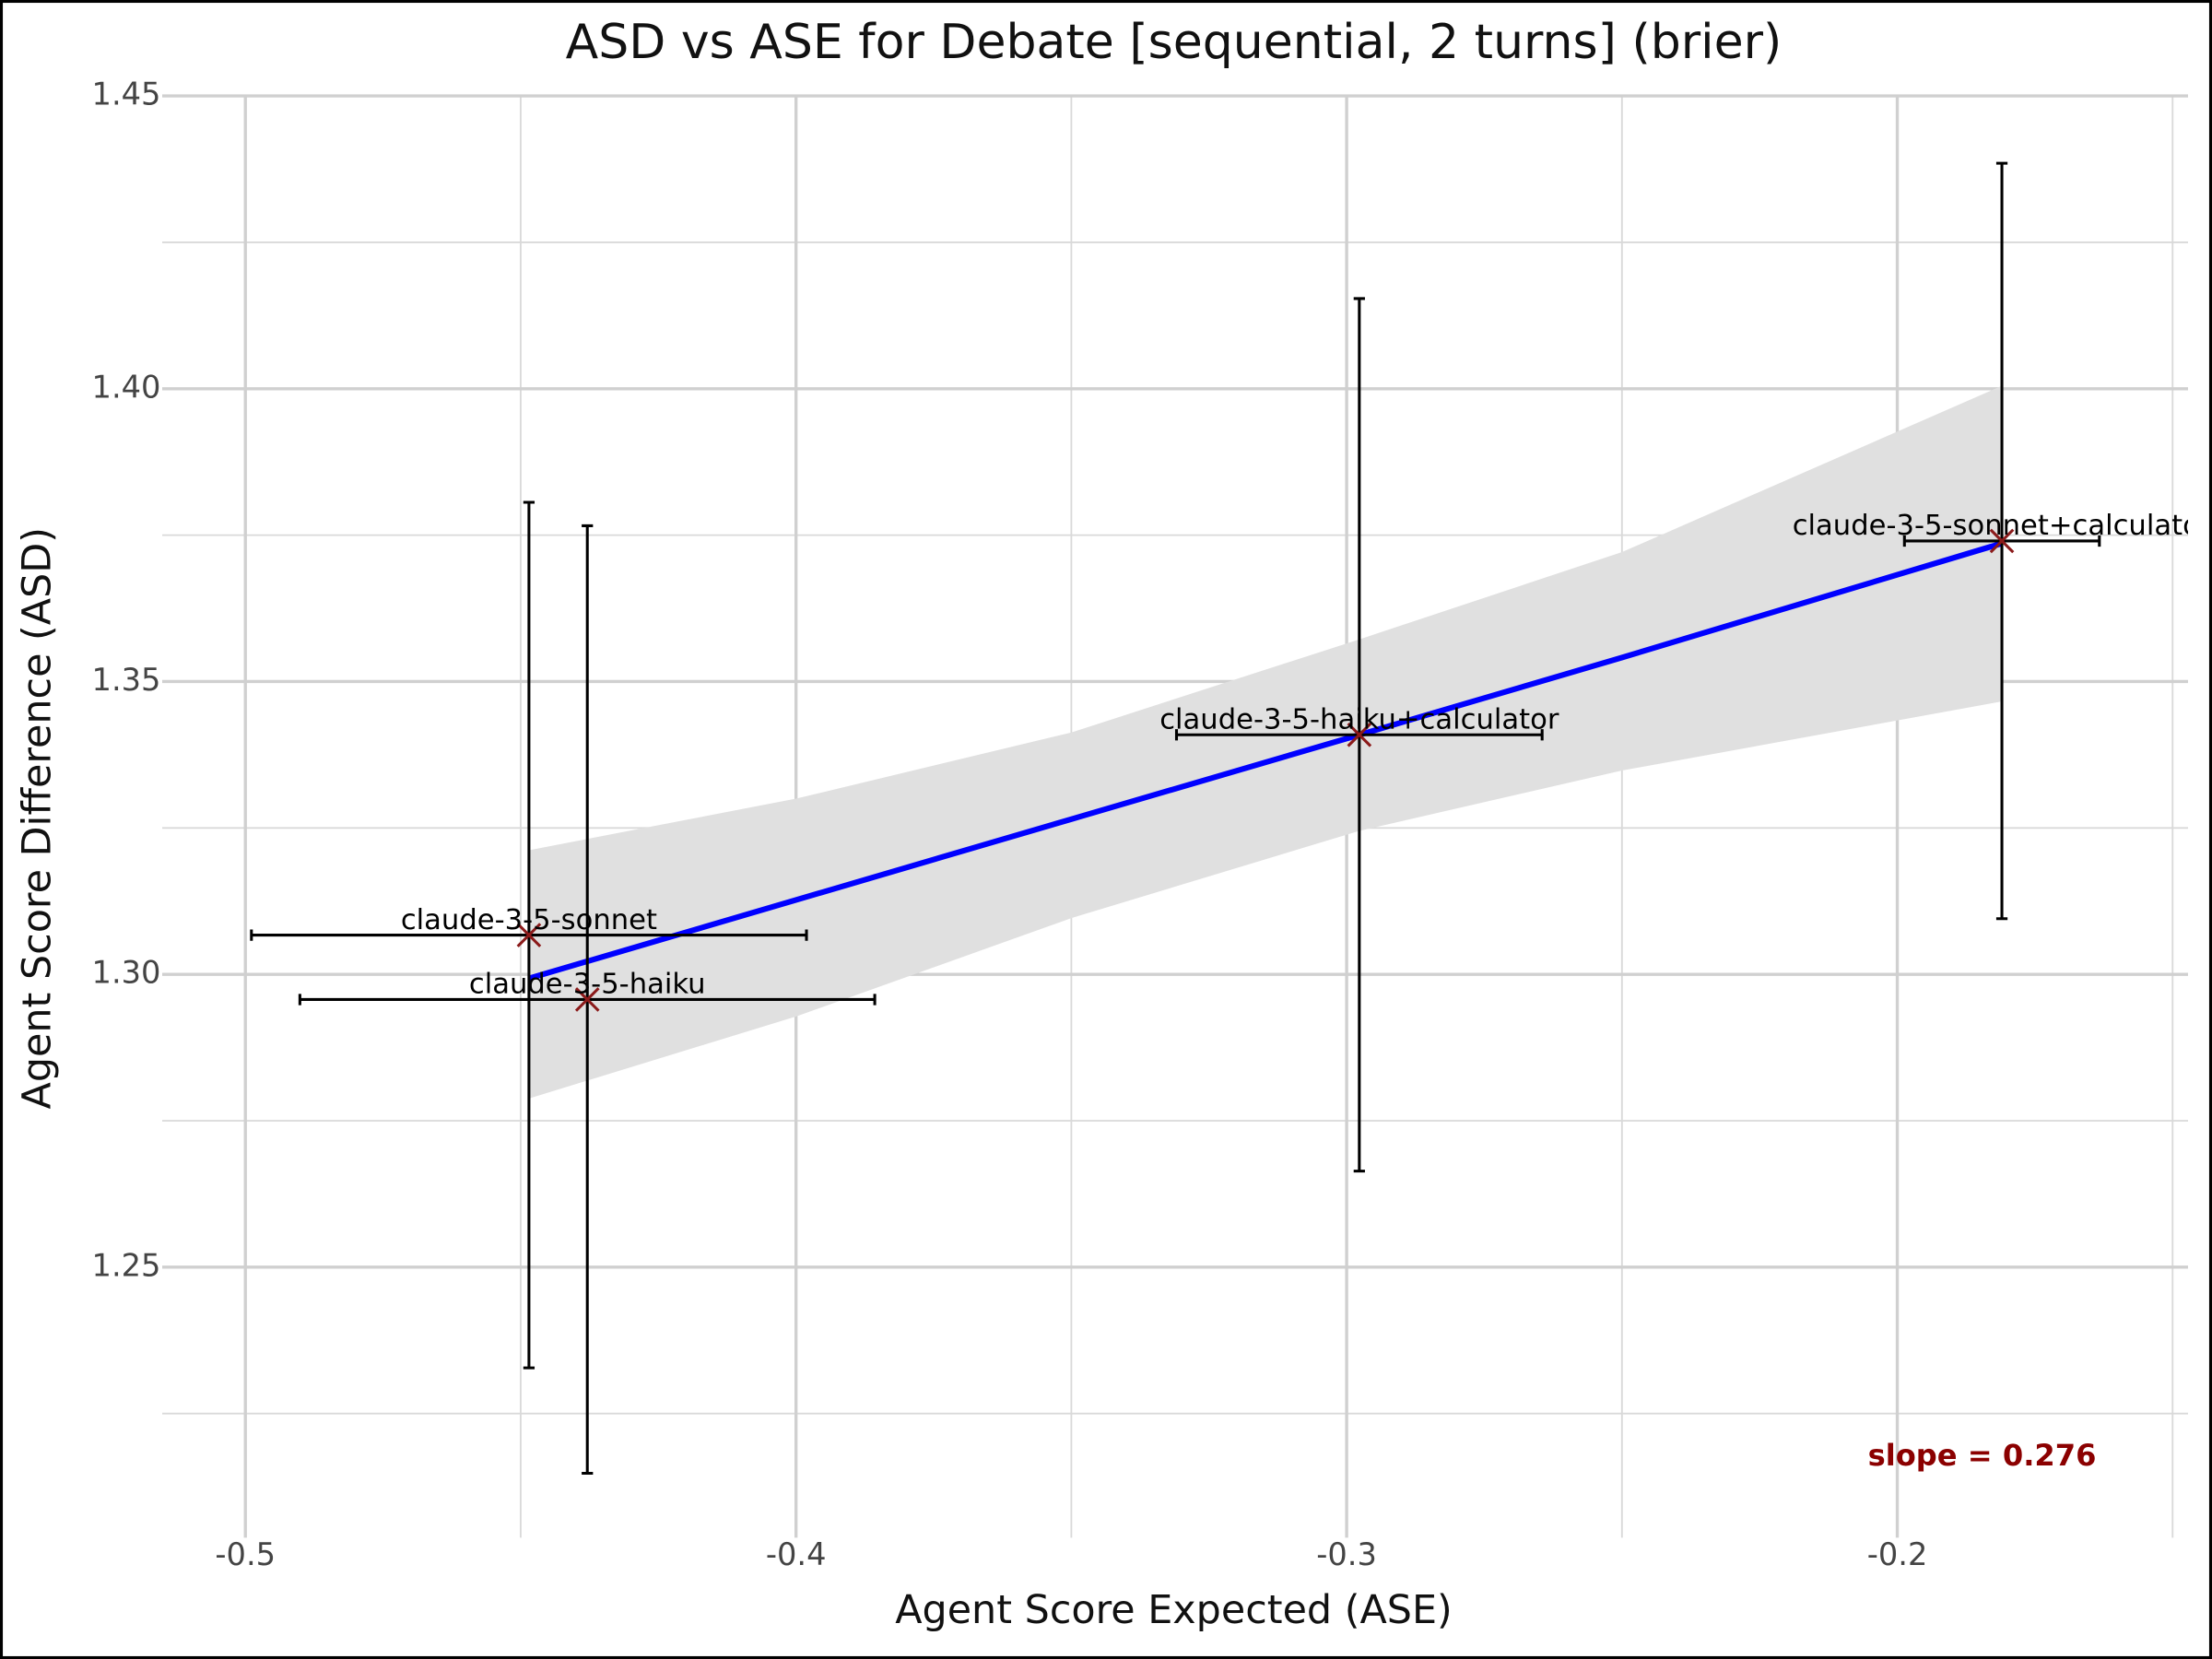 The height and width of the screenshot is (1659, 2212). I want to click on x-tick-label: -0.3, so click(1346, 1554).